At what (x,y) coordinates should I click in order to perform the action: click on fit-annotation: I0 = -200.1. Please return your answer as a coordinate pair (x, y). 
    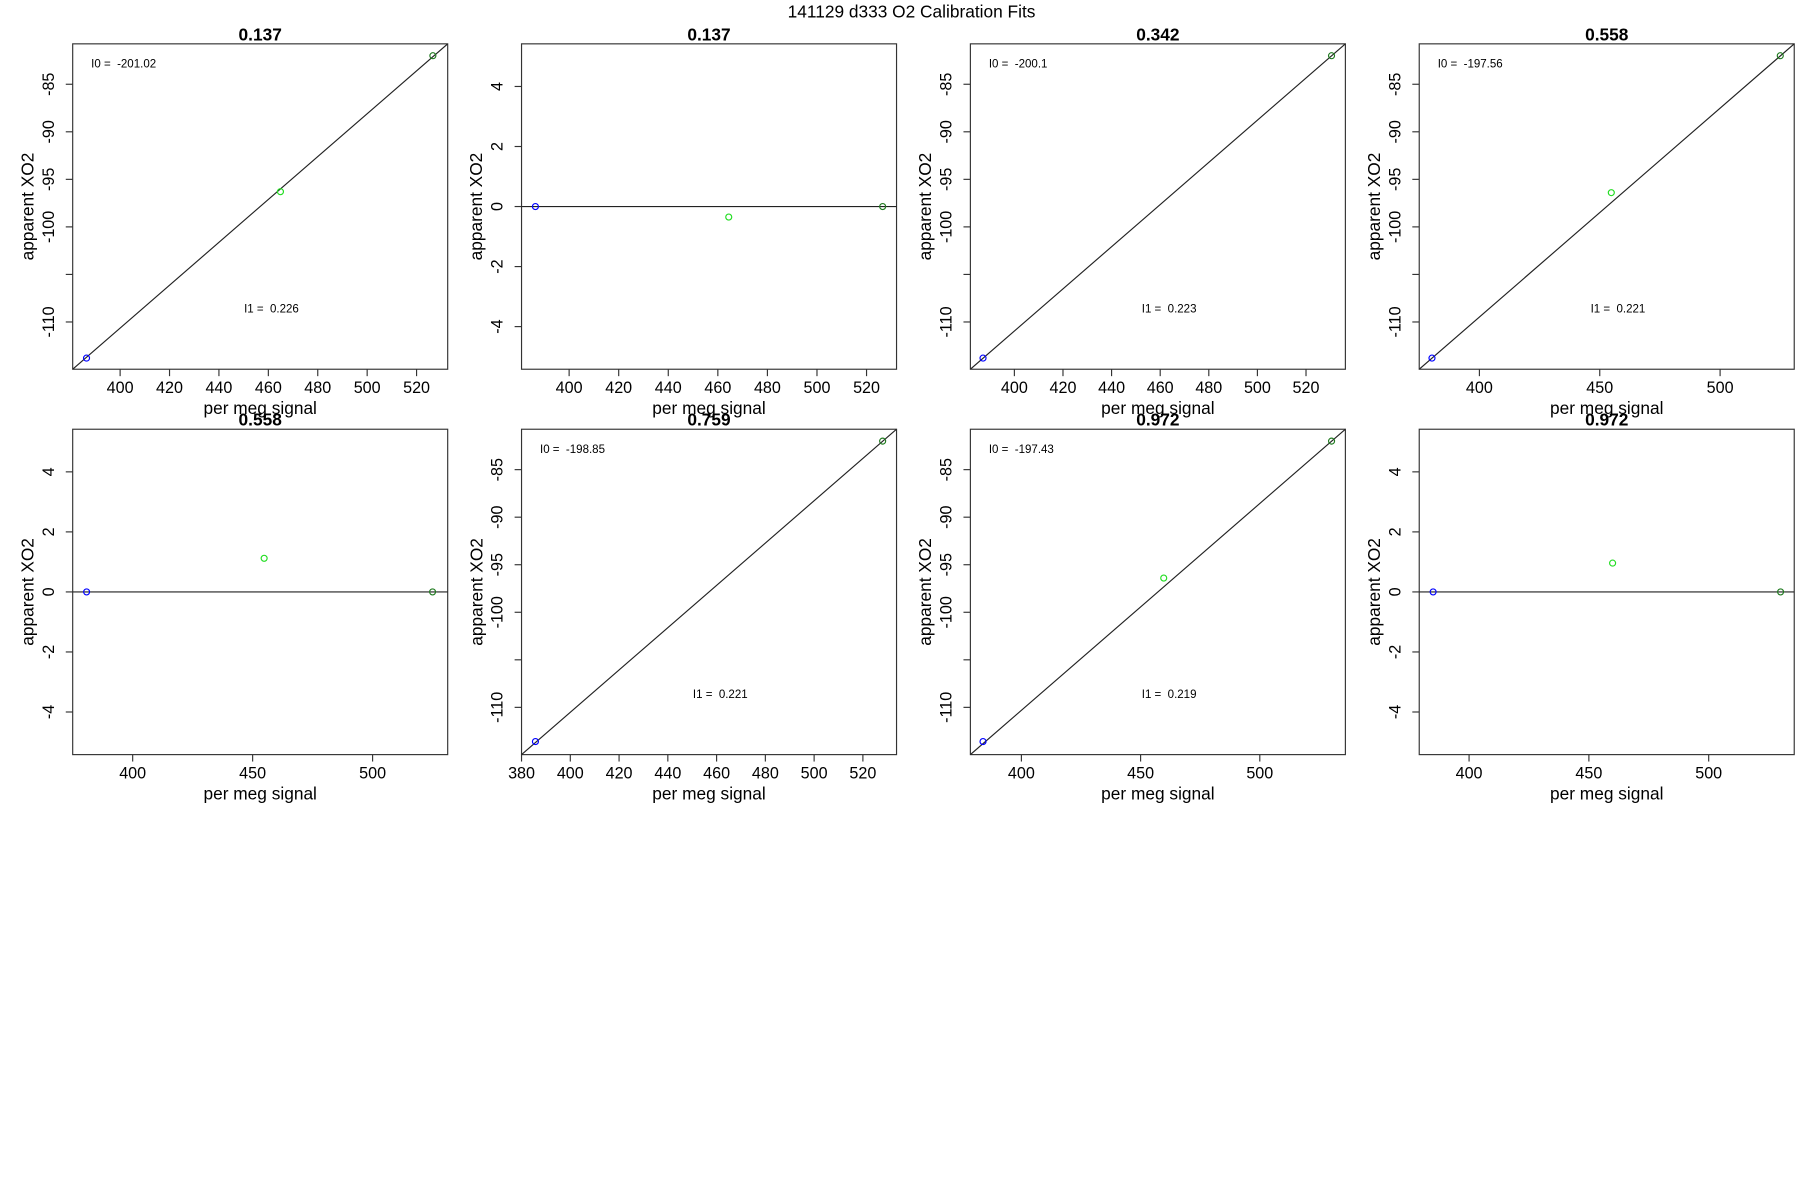
    Looking at the image, I should click on (1018, 65).